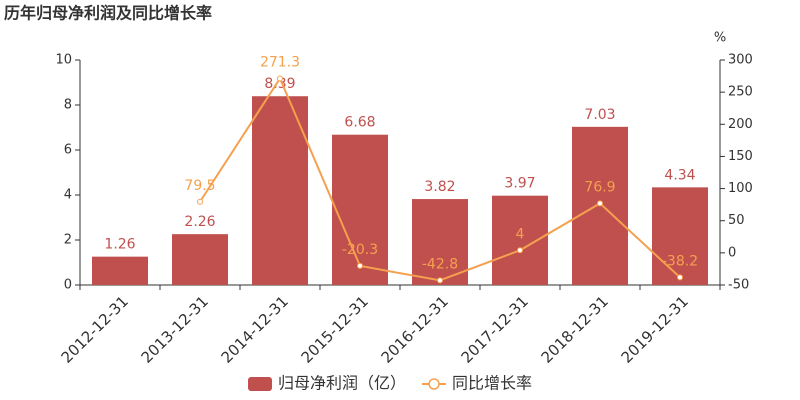 The image size is (800, 400). Describe the element at coordinates (740, 124) in the screenshot. I see `y2-tick-label: 200` at that location.